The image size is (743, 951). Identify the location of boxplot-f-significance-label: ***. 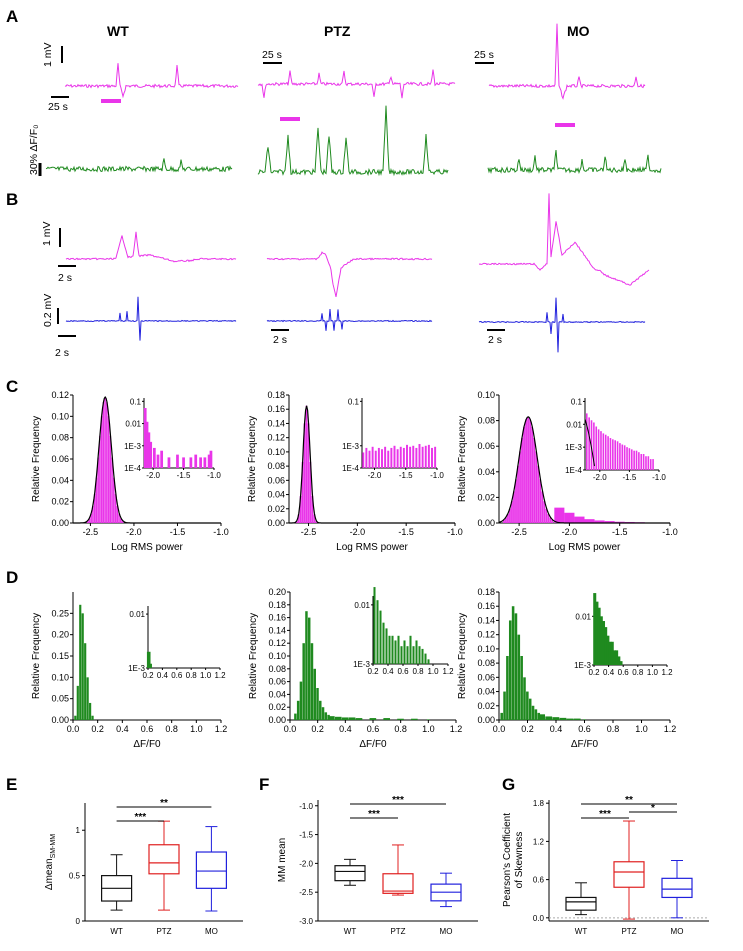
(374, 814).